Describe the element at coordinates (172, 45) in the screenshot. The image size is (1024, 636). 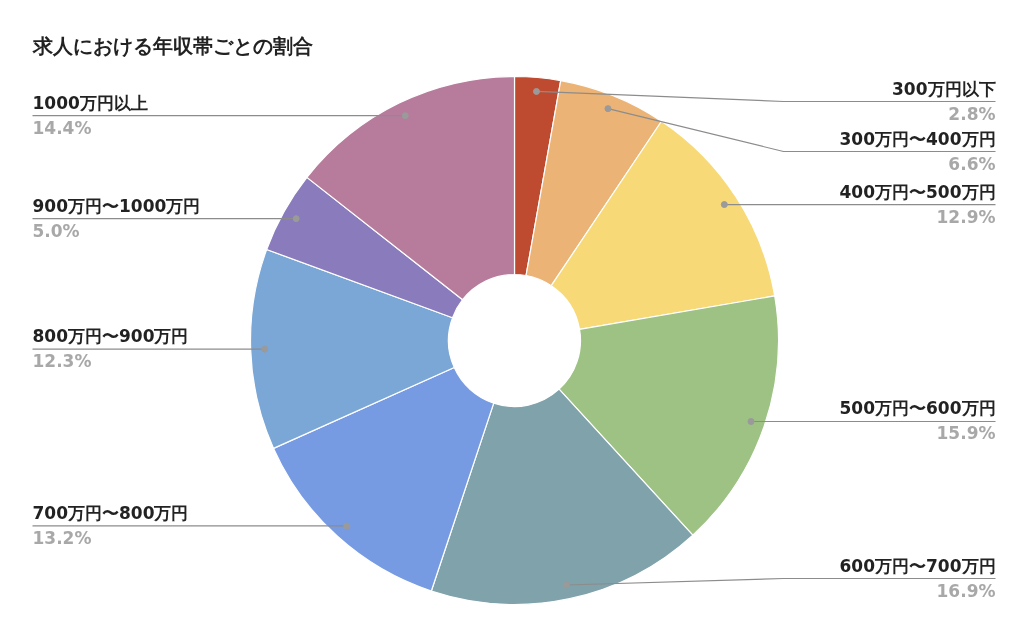
I see `chart-title: 求人における年収帯ごとの割合` at that location.